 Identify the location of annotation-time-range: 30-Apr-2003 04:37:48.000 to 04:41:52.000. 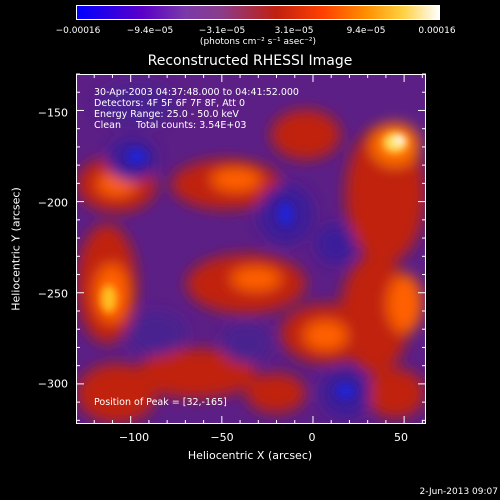
(196, 92).